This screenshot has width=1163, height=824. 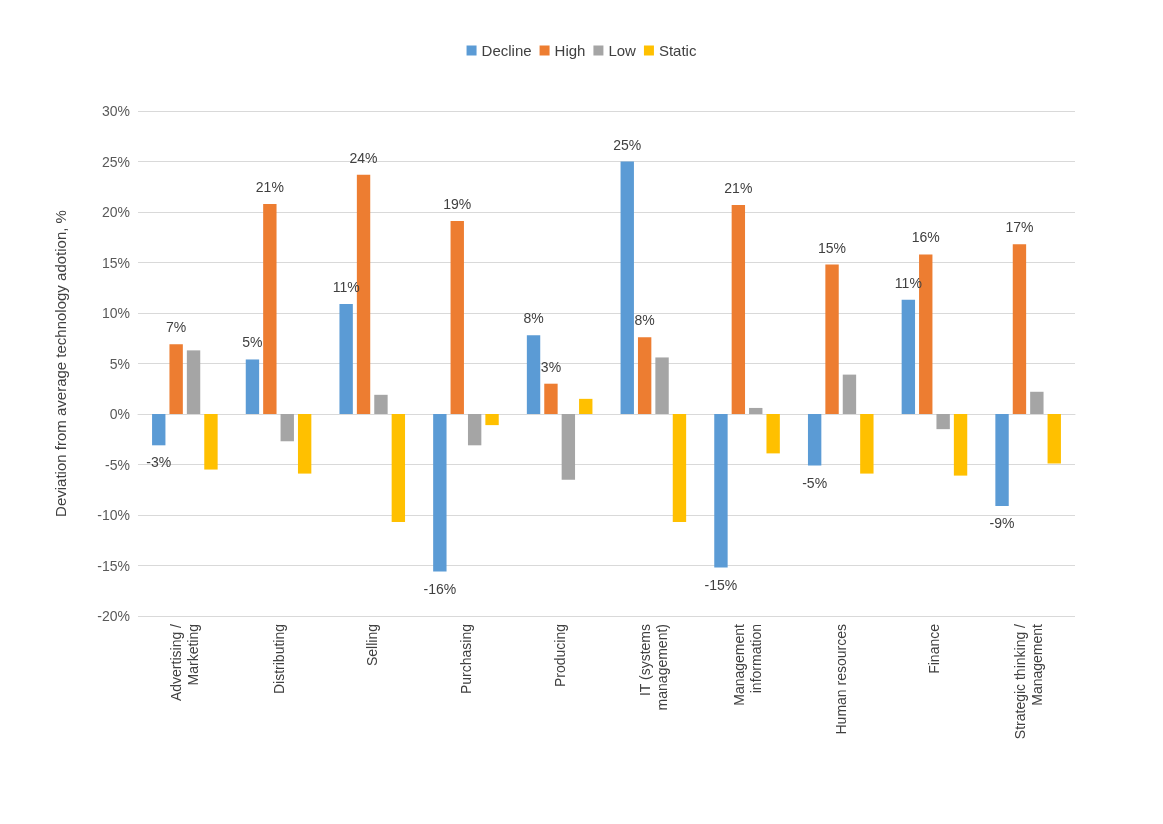 What do you see at coordinates (721, 584) in the screenshot?
I see `data-label: -15%` at bounding box center [721, 584].